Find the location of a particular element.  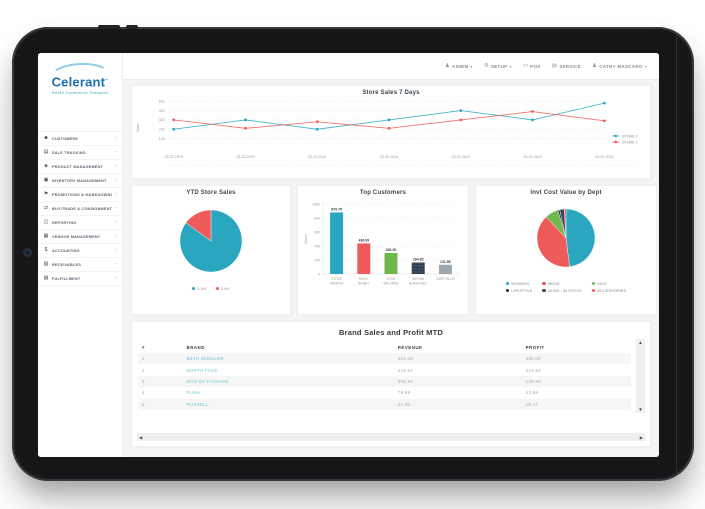

svg-text: 800 is located at coordinates (317, 218).